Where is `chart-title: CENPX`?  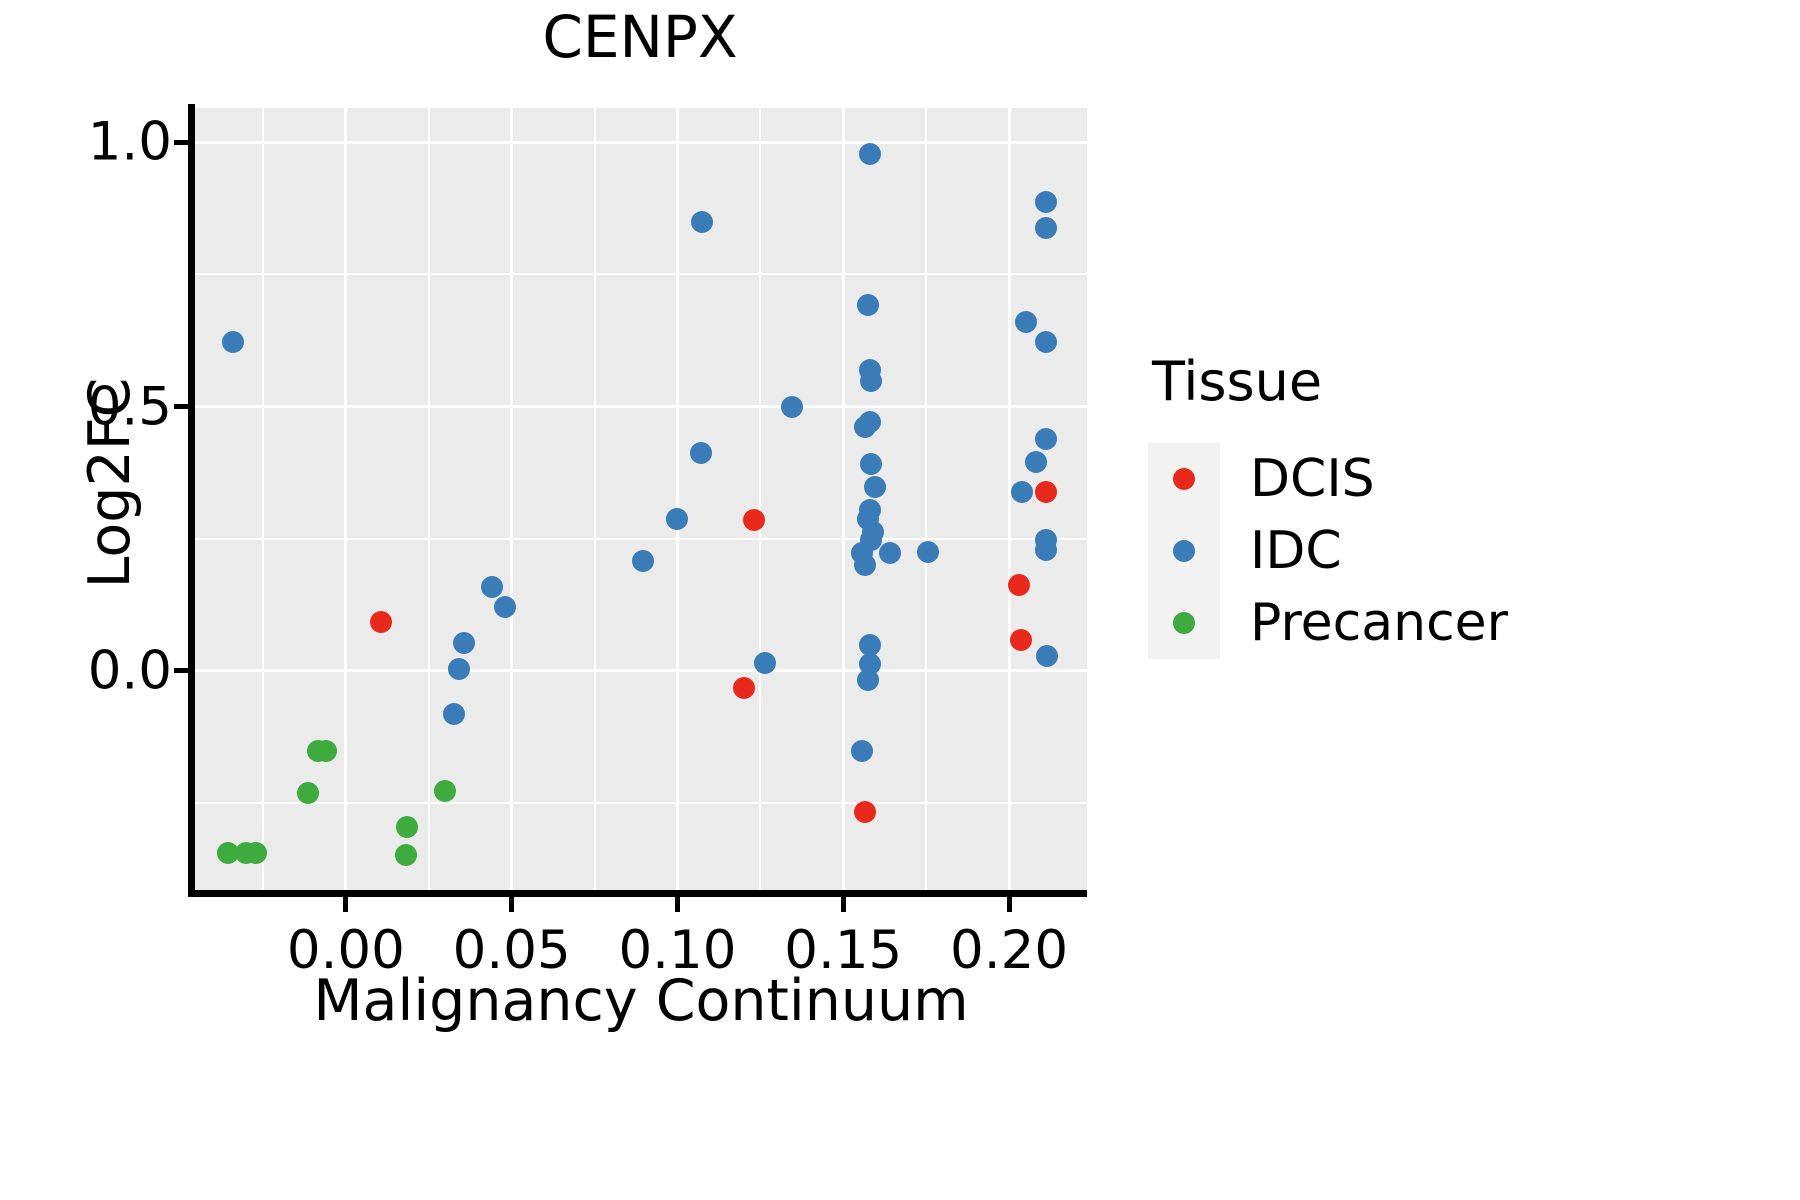
chart-title: CENPX is located at coordinates (640, 37).